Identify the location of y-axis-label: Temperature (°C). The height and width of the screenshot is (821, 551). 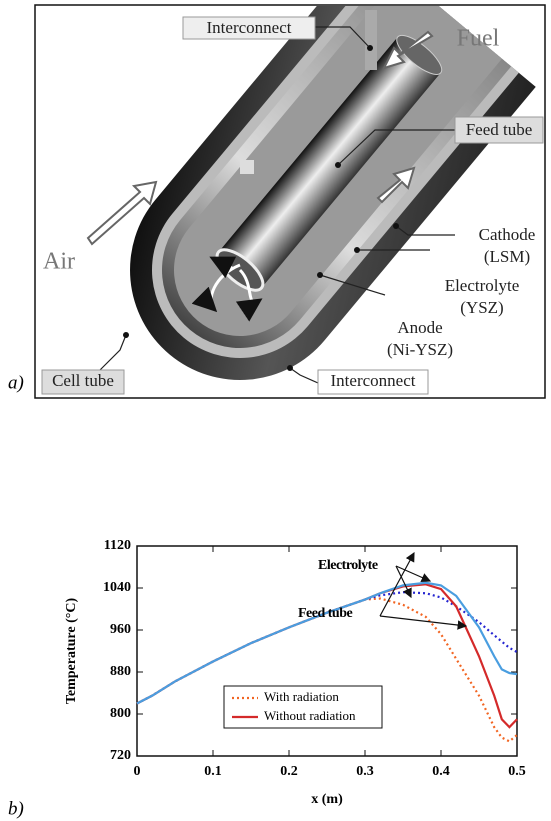
(71, 651).